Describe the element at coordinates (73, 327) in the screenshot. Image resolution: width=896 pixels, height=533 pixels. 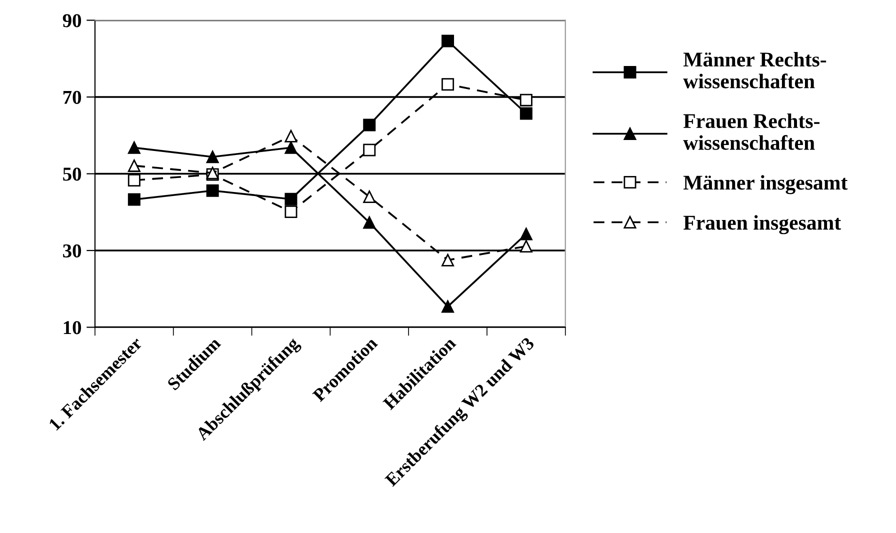
I see `y-tick-label: 10` at that location.